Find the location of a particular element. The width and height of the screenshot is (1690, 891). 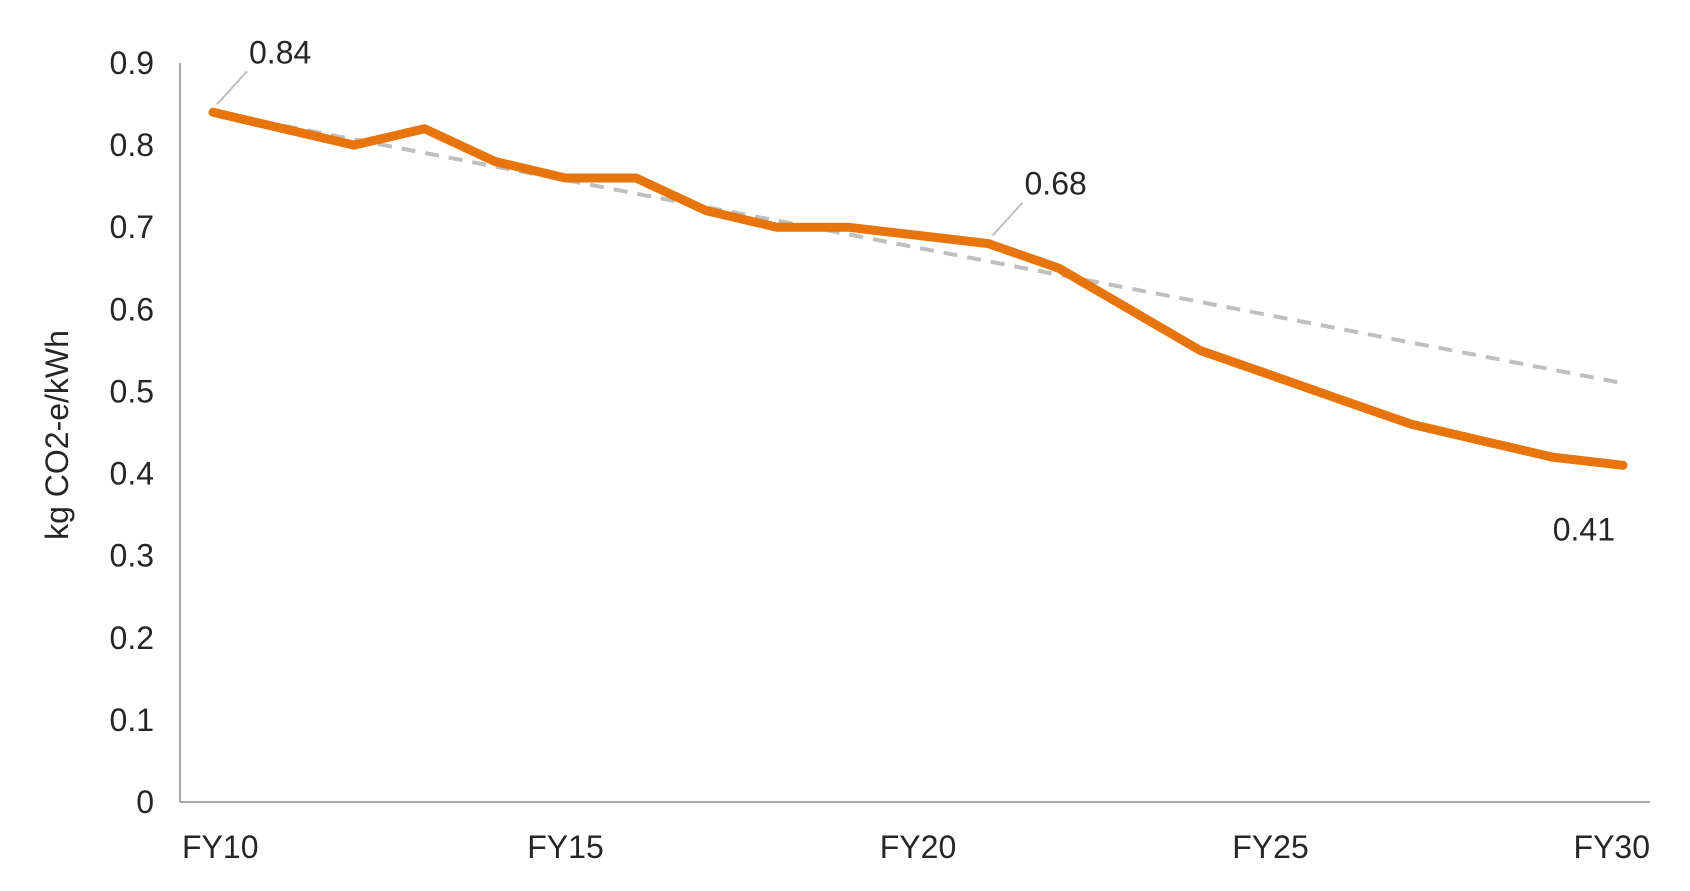

data-label: 0.84 is located at coordinates (280, 52).